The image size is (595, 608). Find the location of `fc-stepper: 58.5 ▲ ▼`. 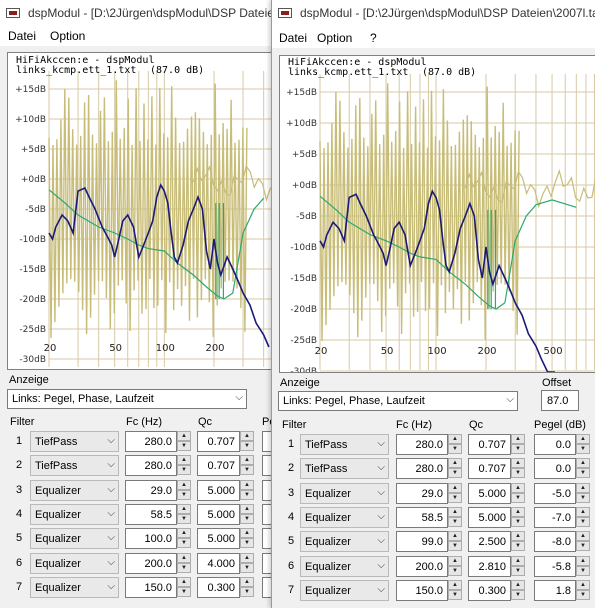

fc-stepper: 58.5 ▲ ▼ is located at coordinates (158, 514).